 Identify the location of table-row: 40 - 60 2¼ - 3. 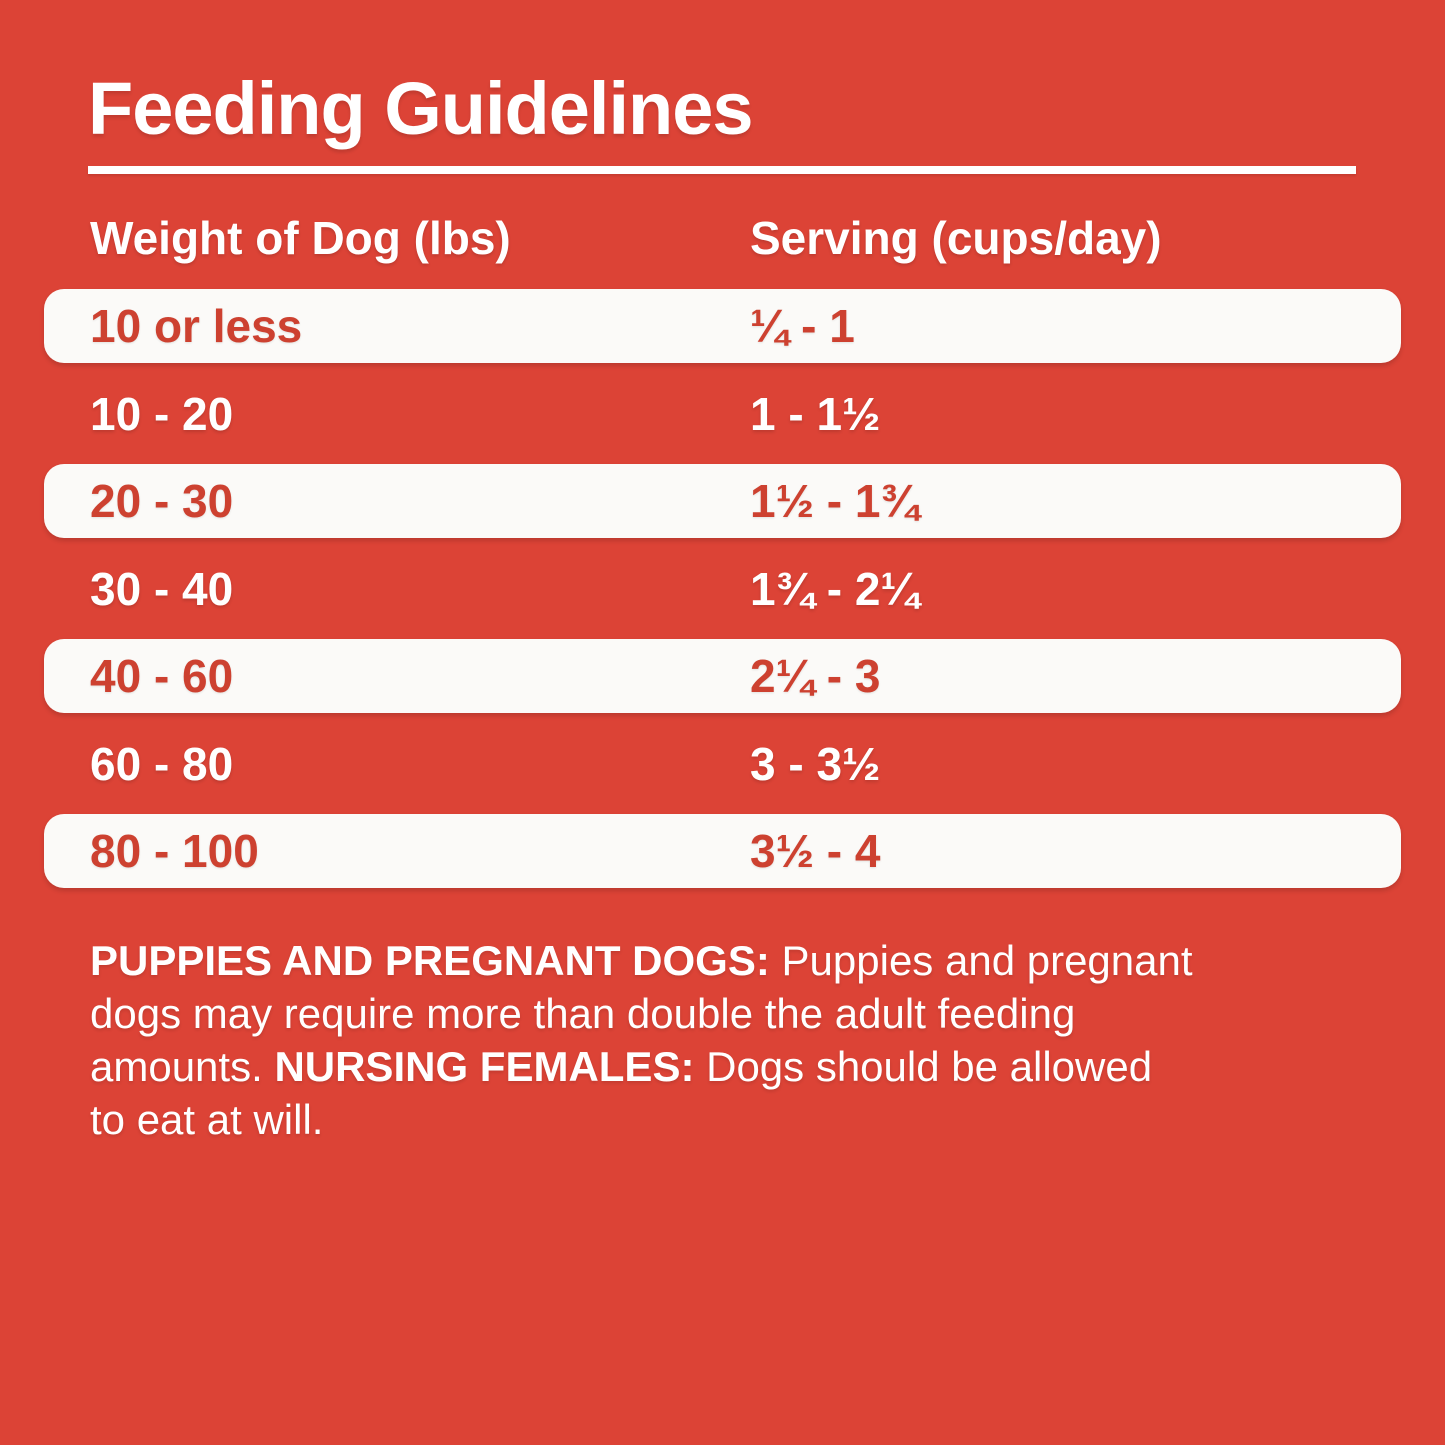
(722, 676).